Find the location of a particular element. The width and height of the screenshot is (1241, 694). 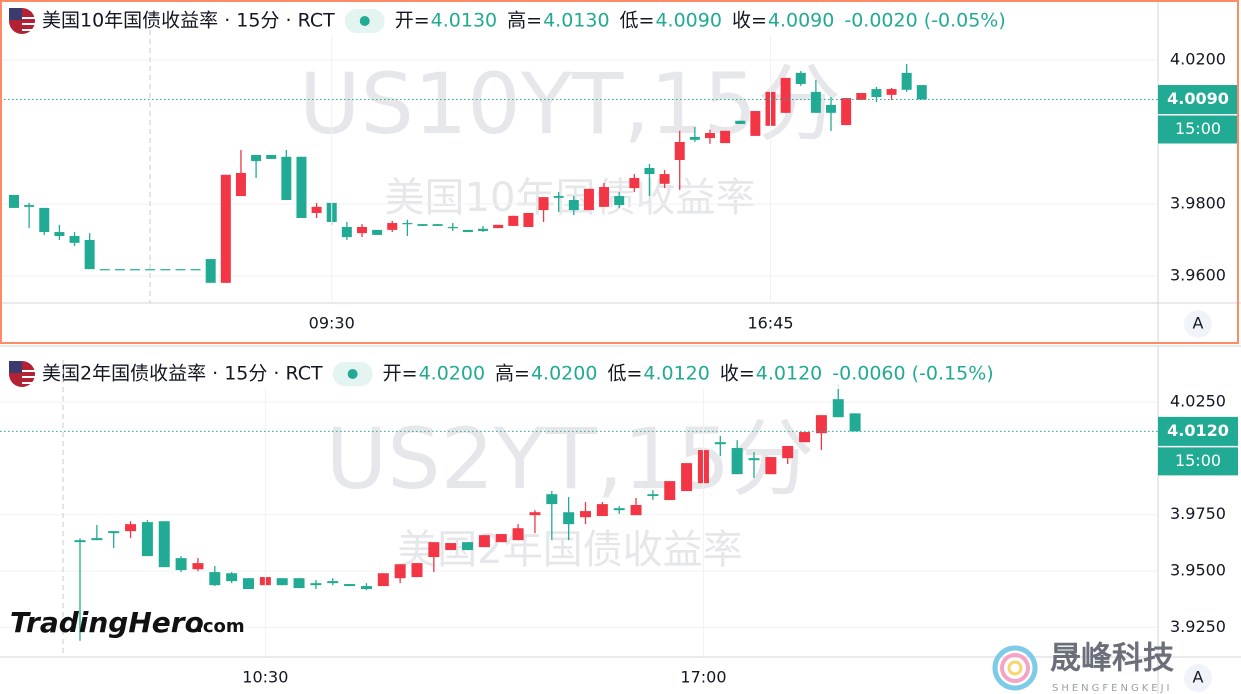

flag-canton is located at coordinates (15, 14).